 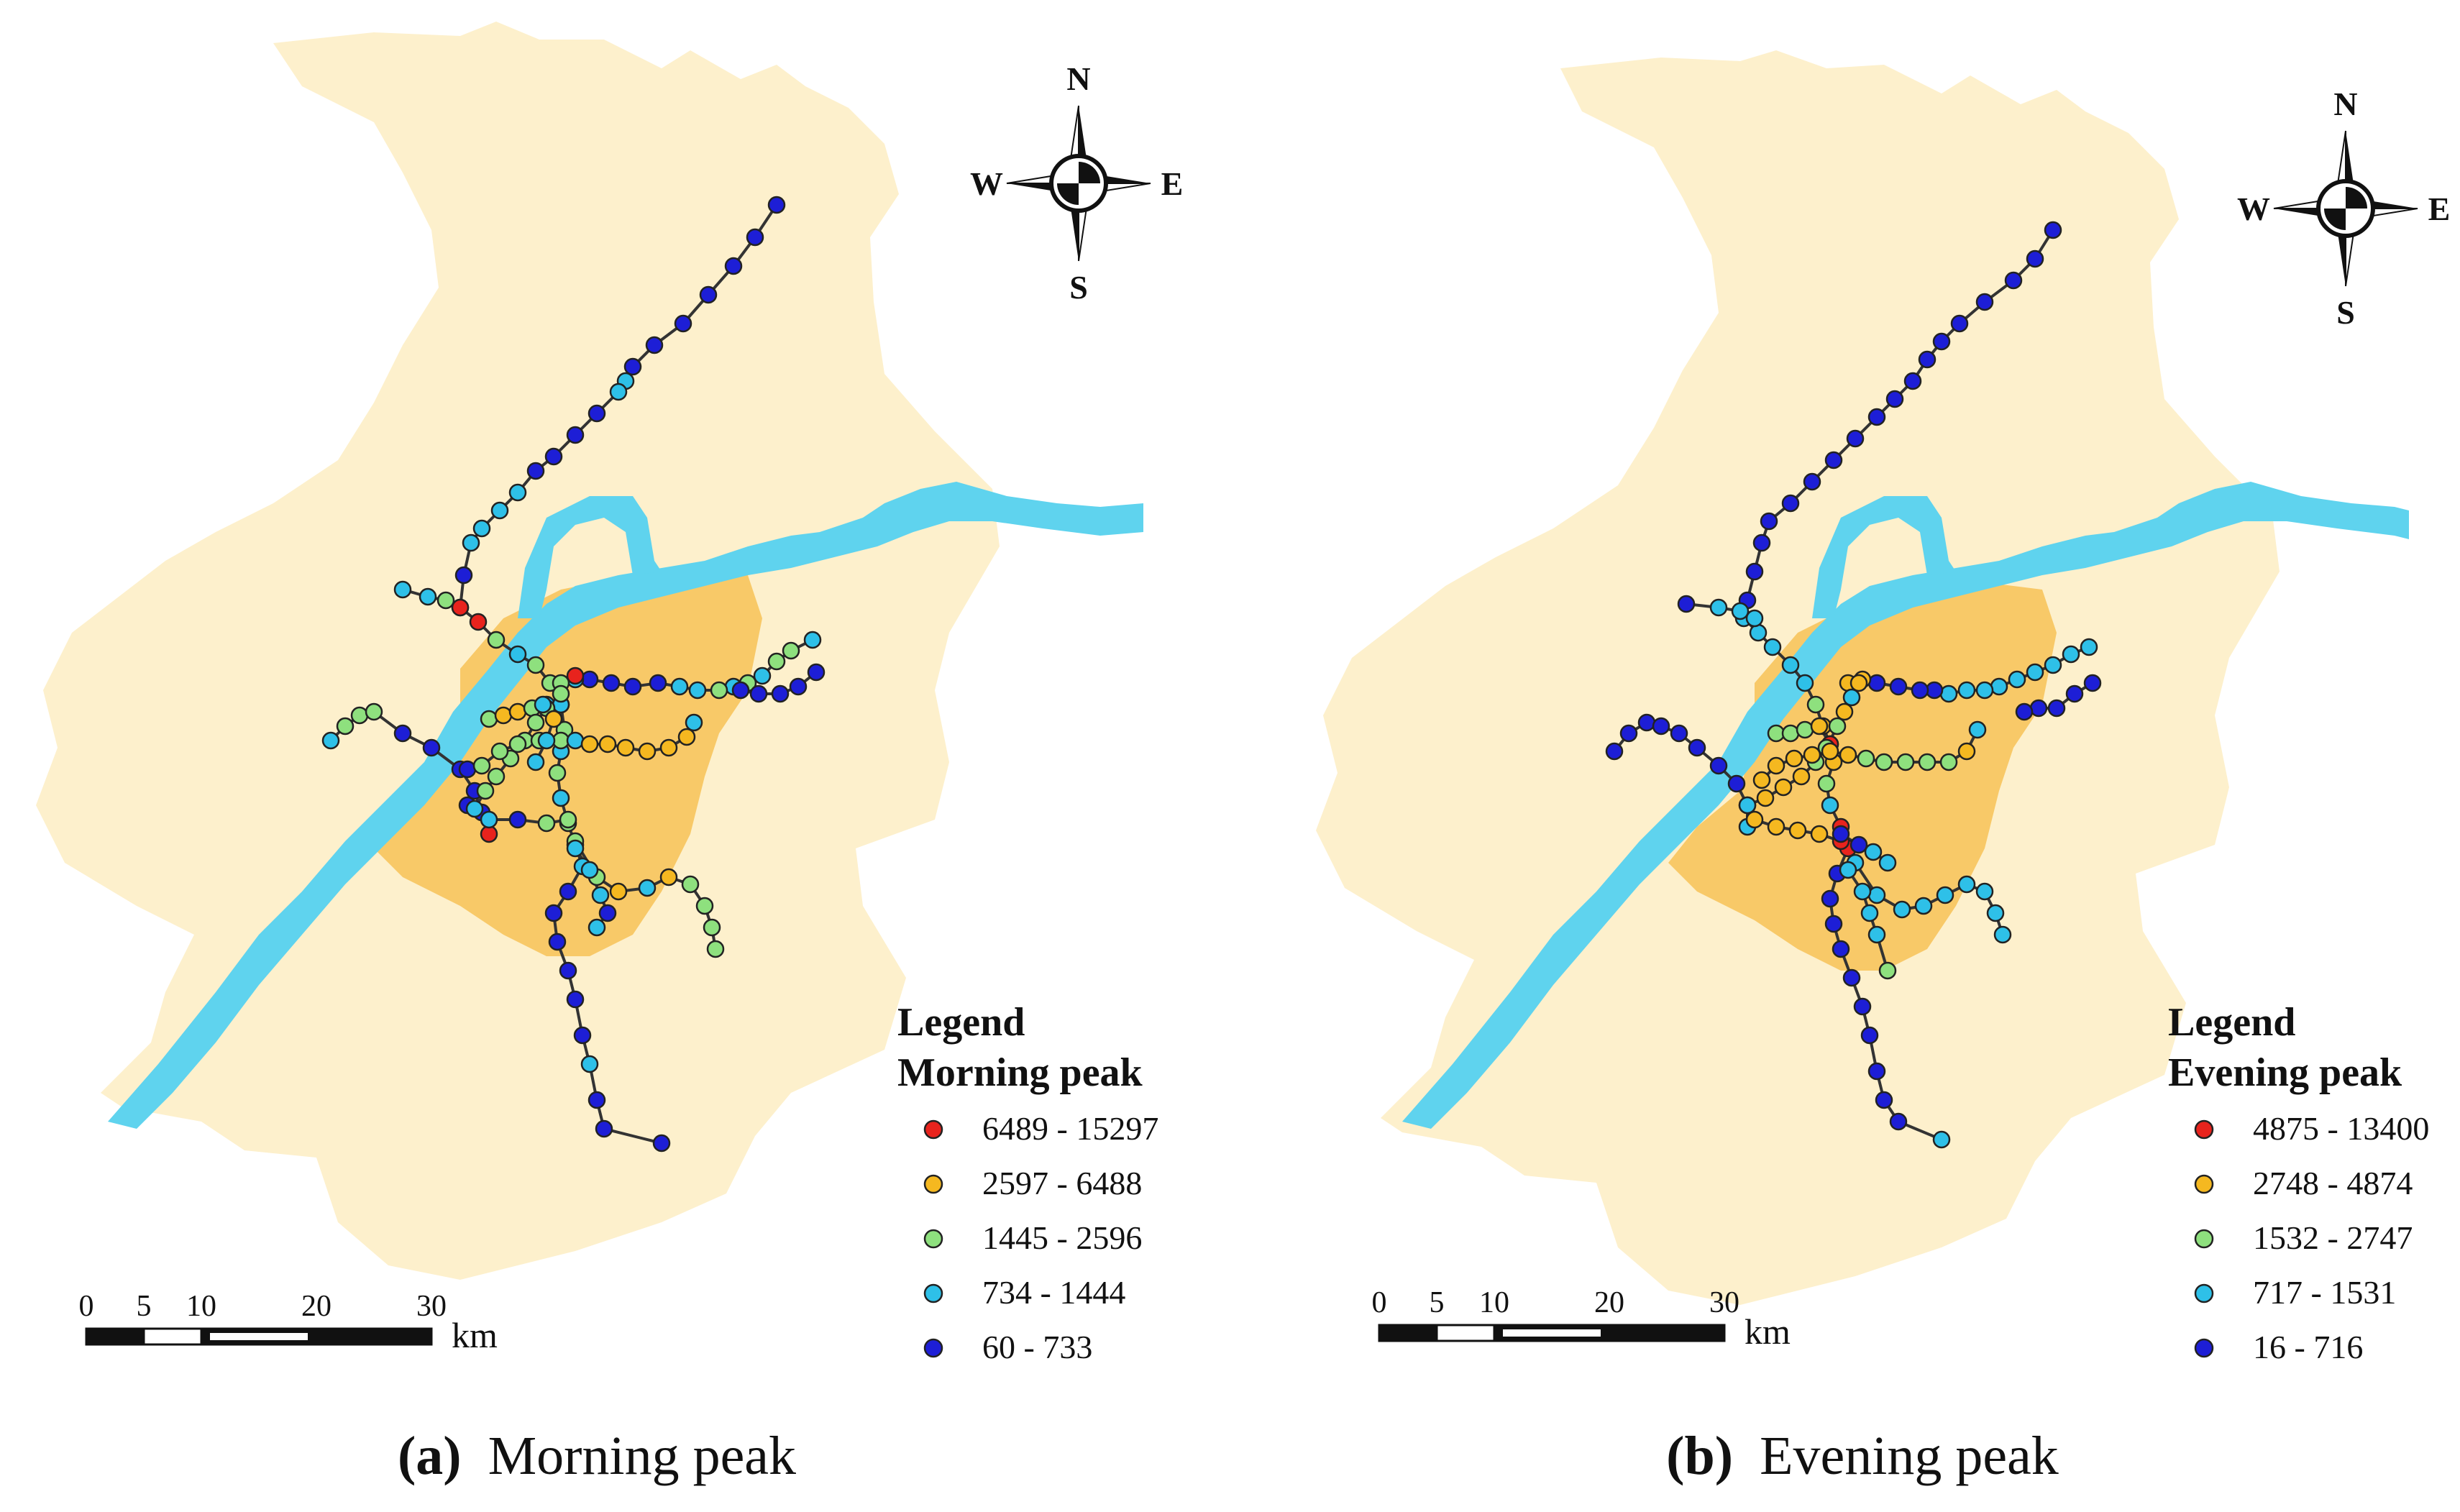 I want to click on legend-title: Legend, so click(x=961, y=1022).